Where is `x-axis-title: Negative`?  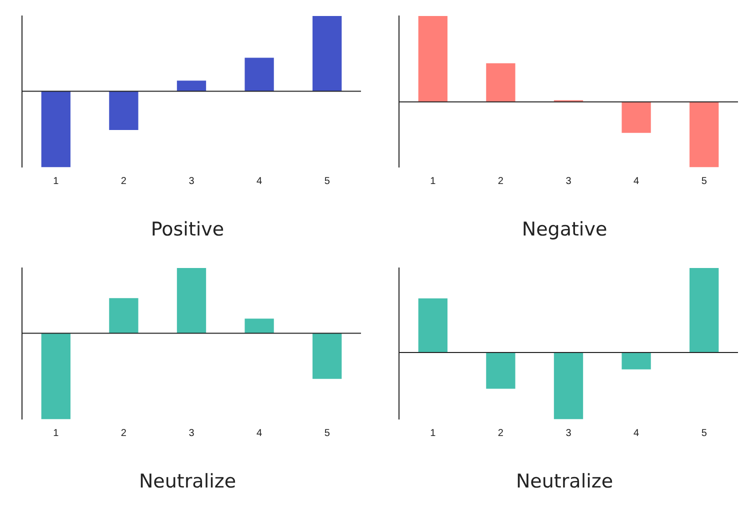
x-axis-title: Negative is located at coordinates (565, 229).